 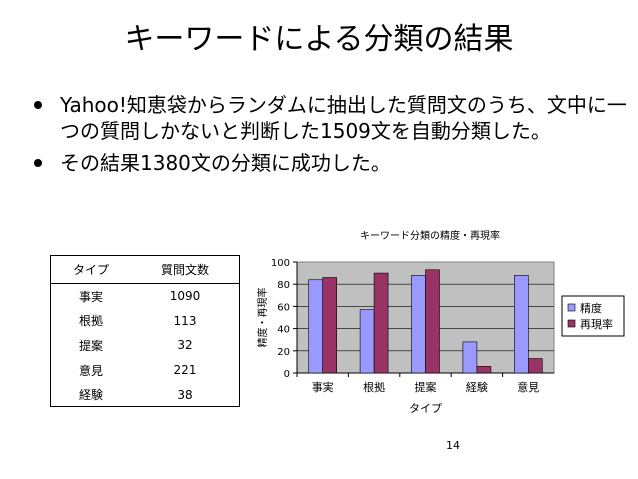 I want to click on slide-title: キーワードによる分類の結果, so click(x=319, y=39).